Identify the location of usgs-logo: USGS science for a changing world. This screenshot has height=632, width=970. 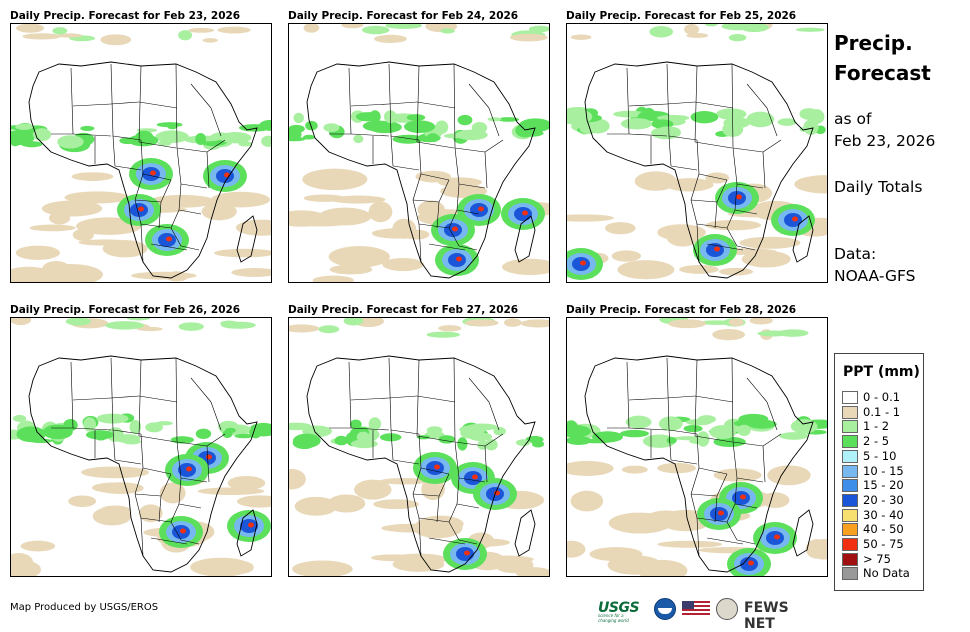
(619, 611).